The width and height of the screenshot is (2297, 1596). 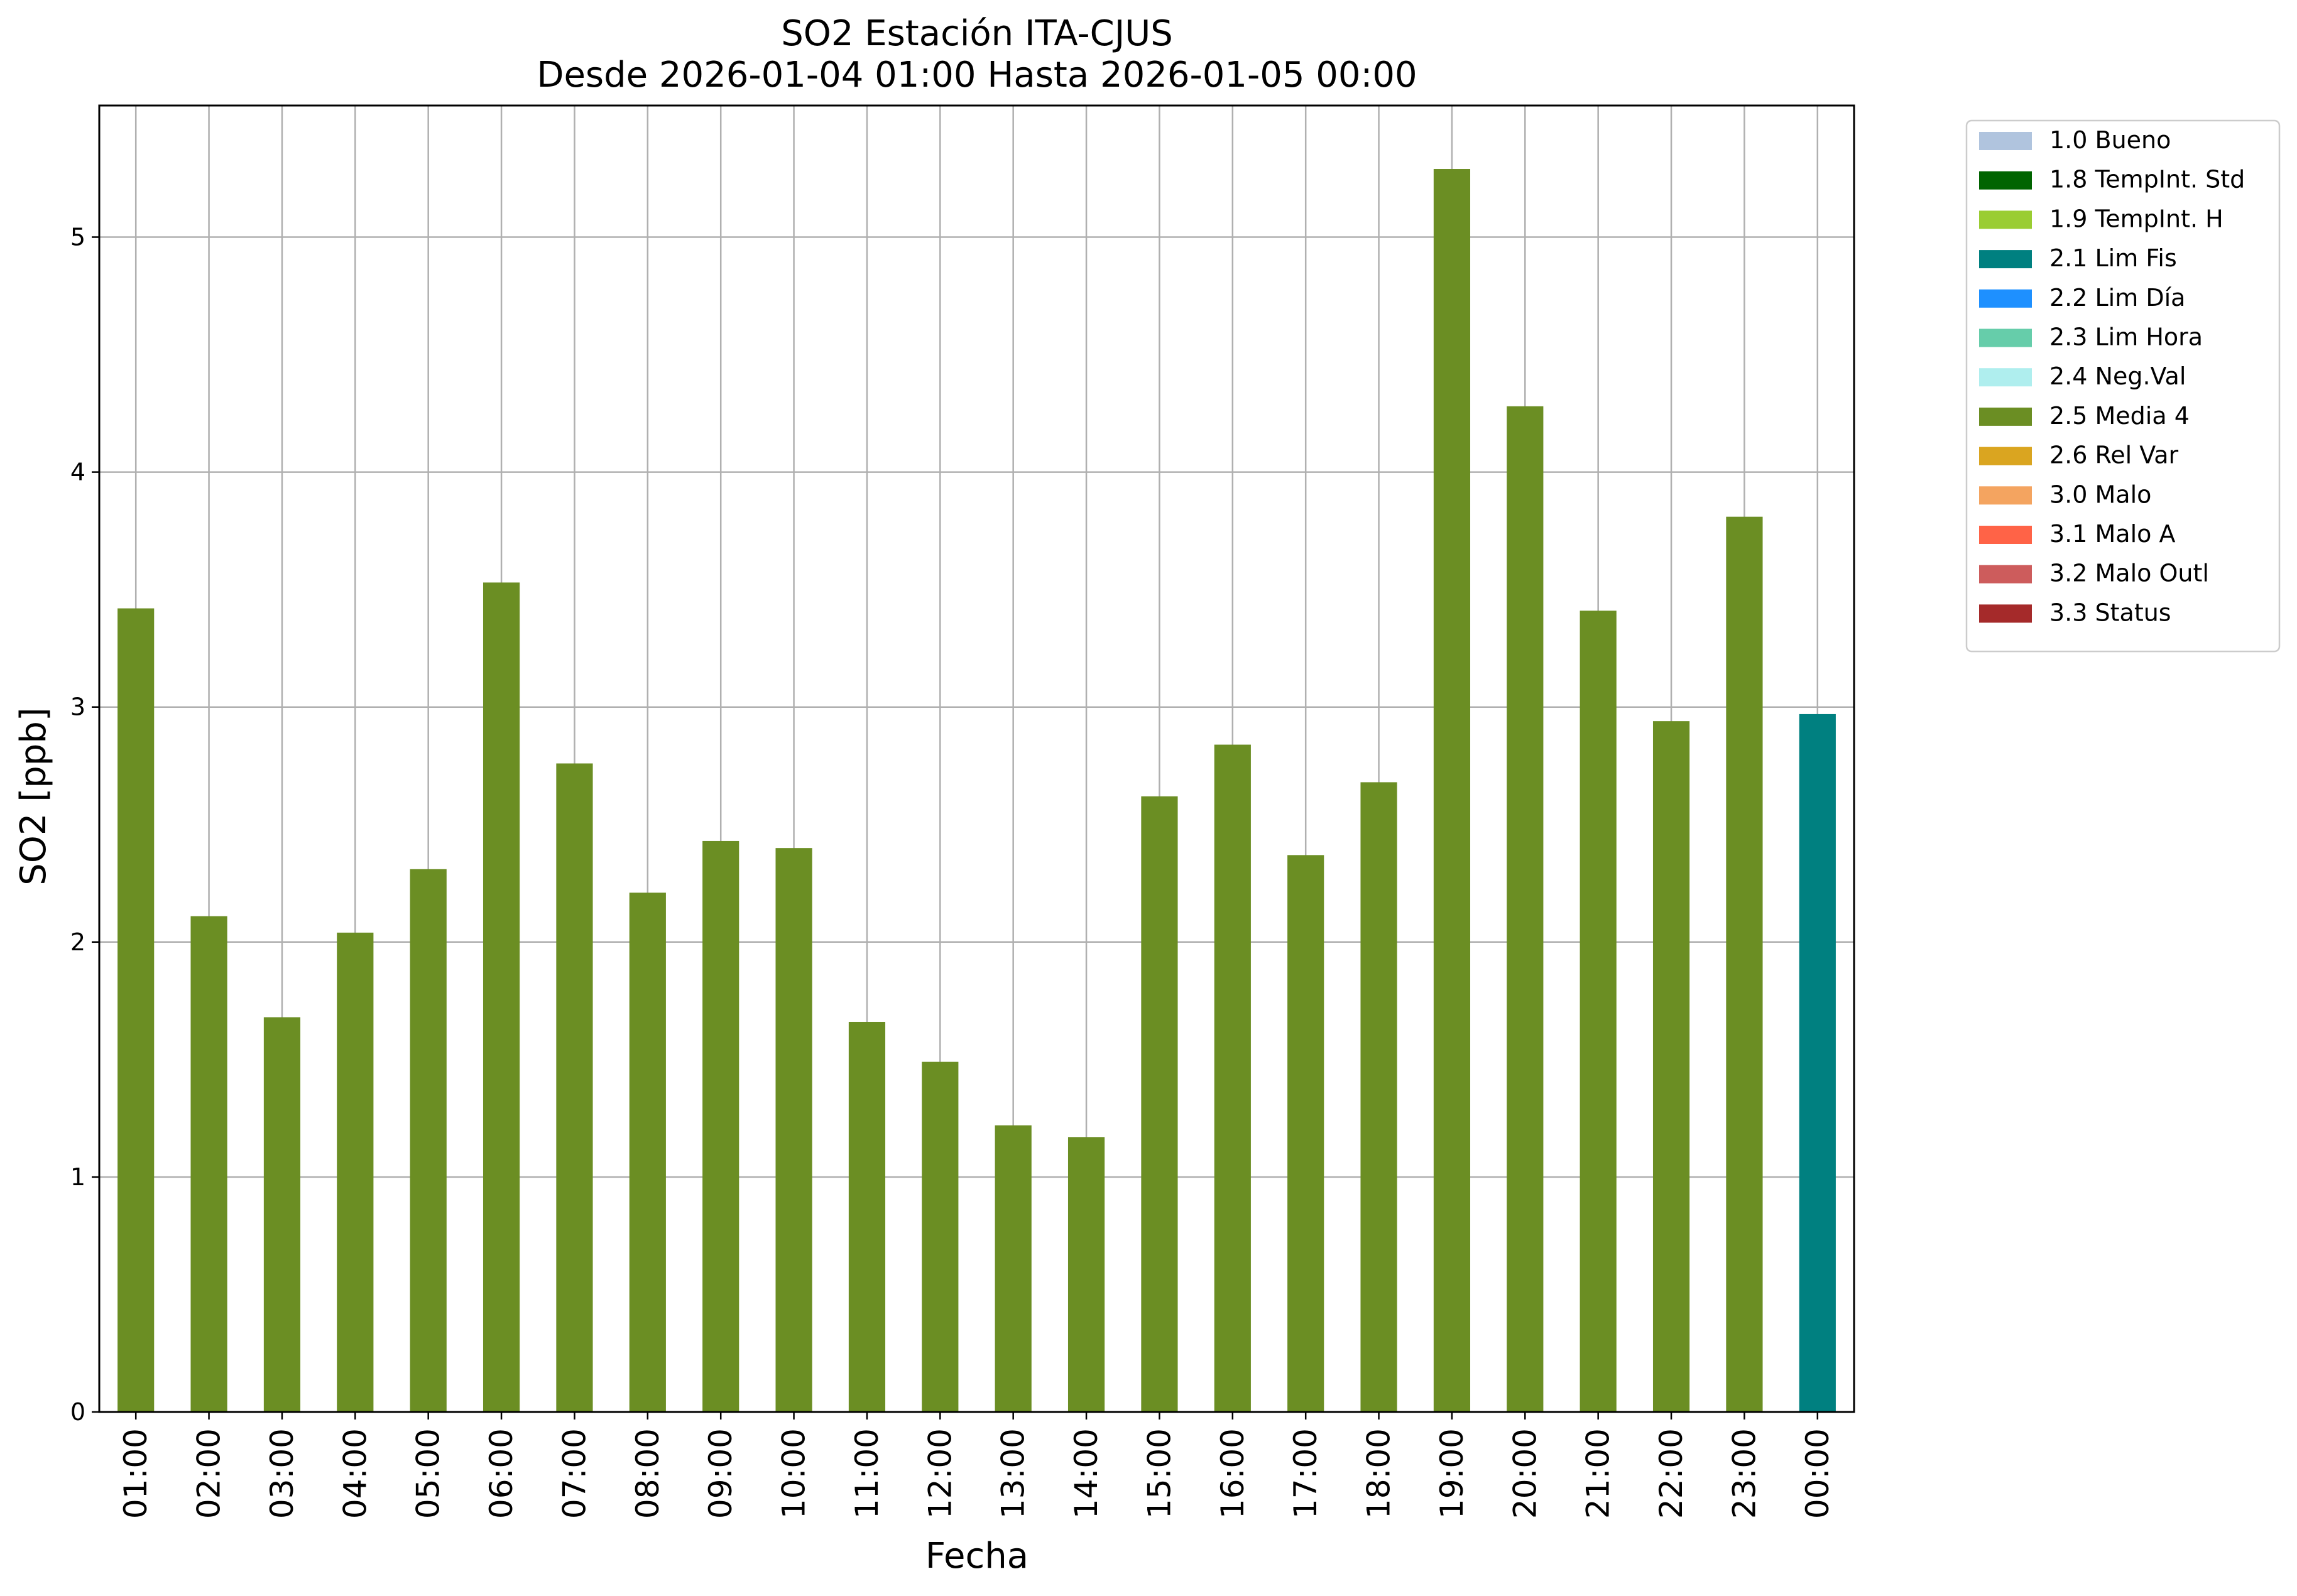 What do you see at coordinates (2110, 612) in the screenshot?
I see `legend-label: 3.3 Status` at bounding box center [2110, 612].